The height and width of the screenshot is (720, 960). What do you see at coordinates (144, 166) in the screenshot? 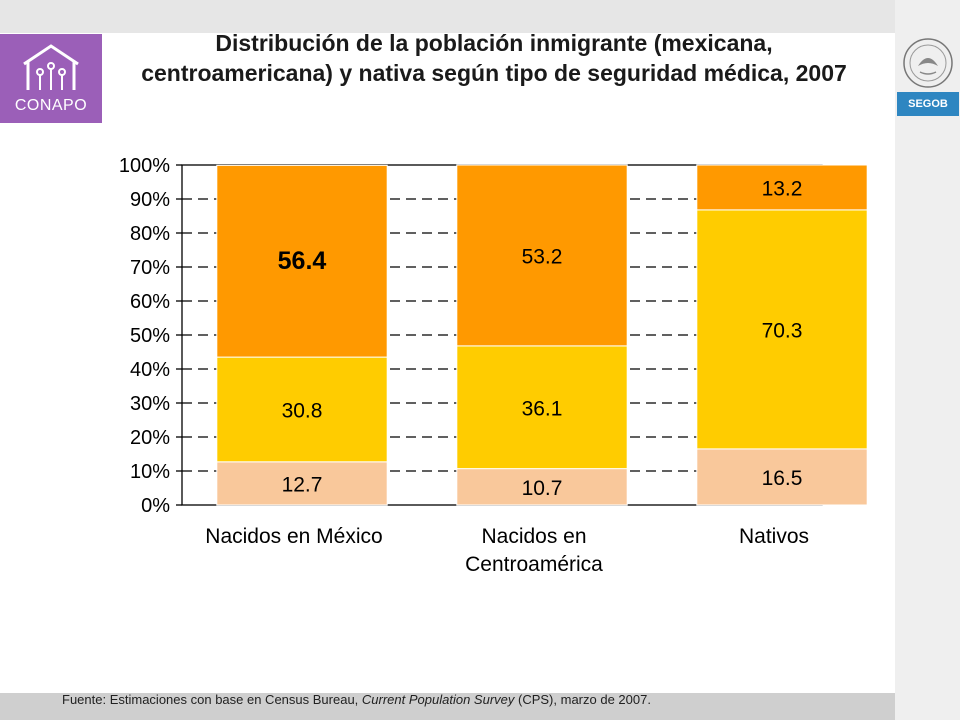
I see `y-tick-label-10: 100%` at bounding box center [144, 166].